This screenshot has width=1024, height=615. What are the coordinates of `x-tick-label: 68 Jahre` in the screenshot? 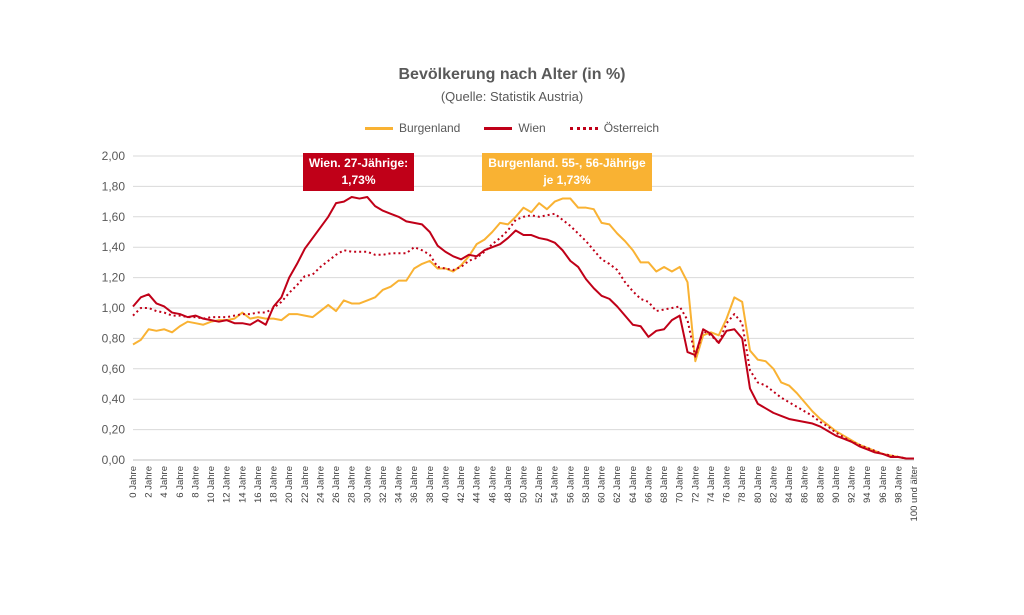 It's located at (664, 484).